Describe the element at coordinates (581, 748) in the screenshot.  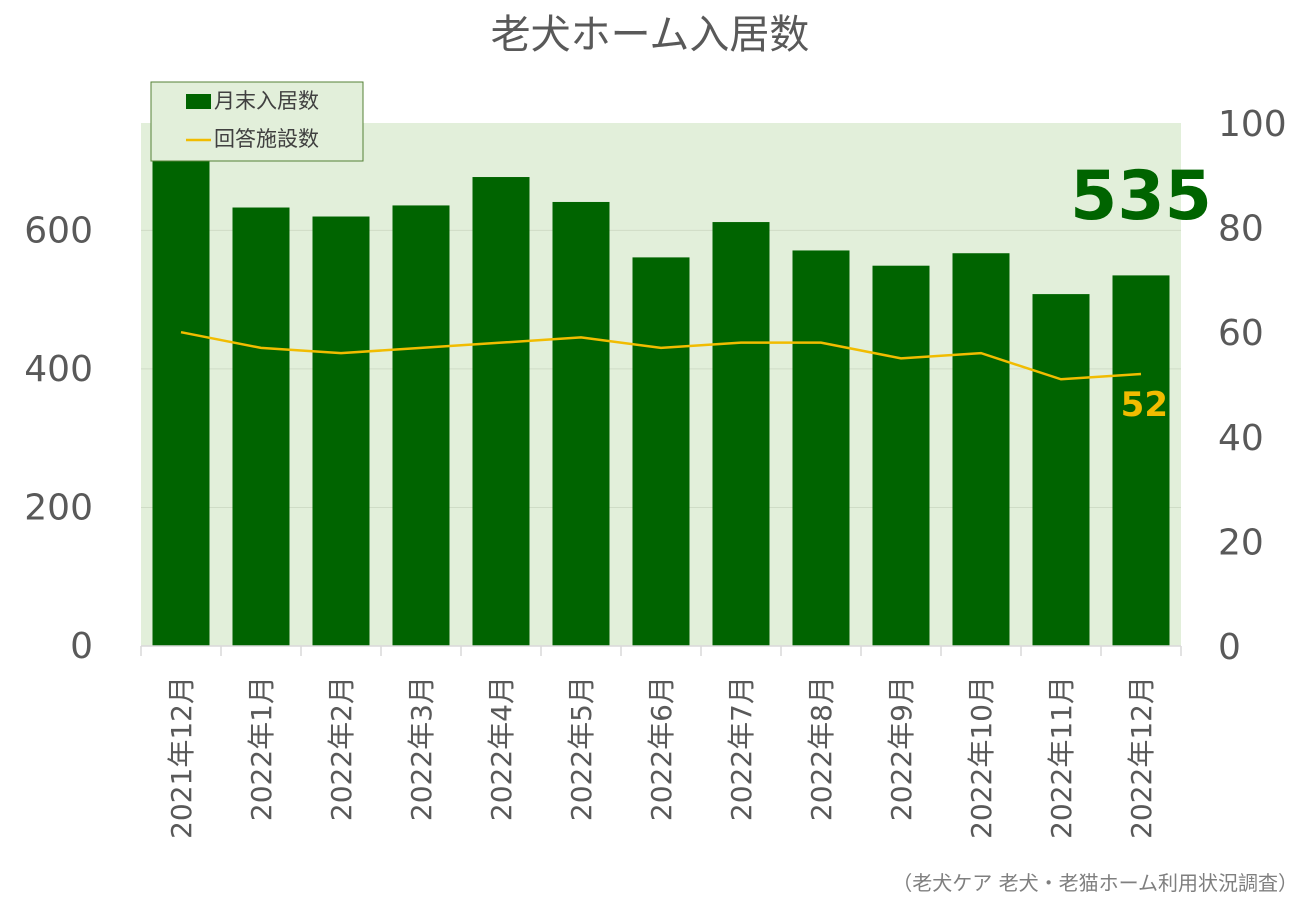
I see `x-tick-label: 2022年5月` at that location.